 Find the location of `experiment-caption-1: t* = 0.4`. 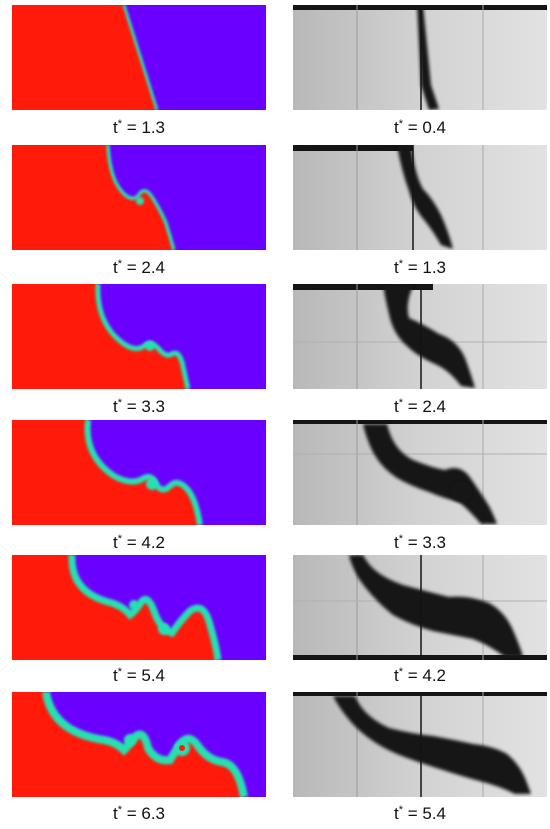

experiment-caption-1: t* = 0.4 is located at coordinates (420, 127).